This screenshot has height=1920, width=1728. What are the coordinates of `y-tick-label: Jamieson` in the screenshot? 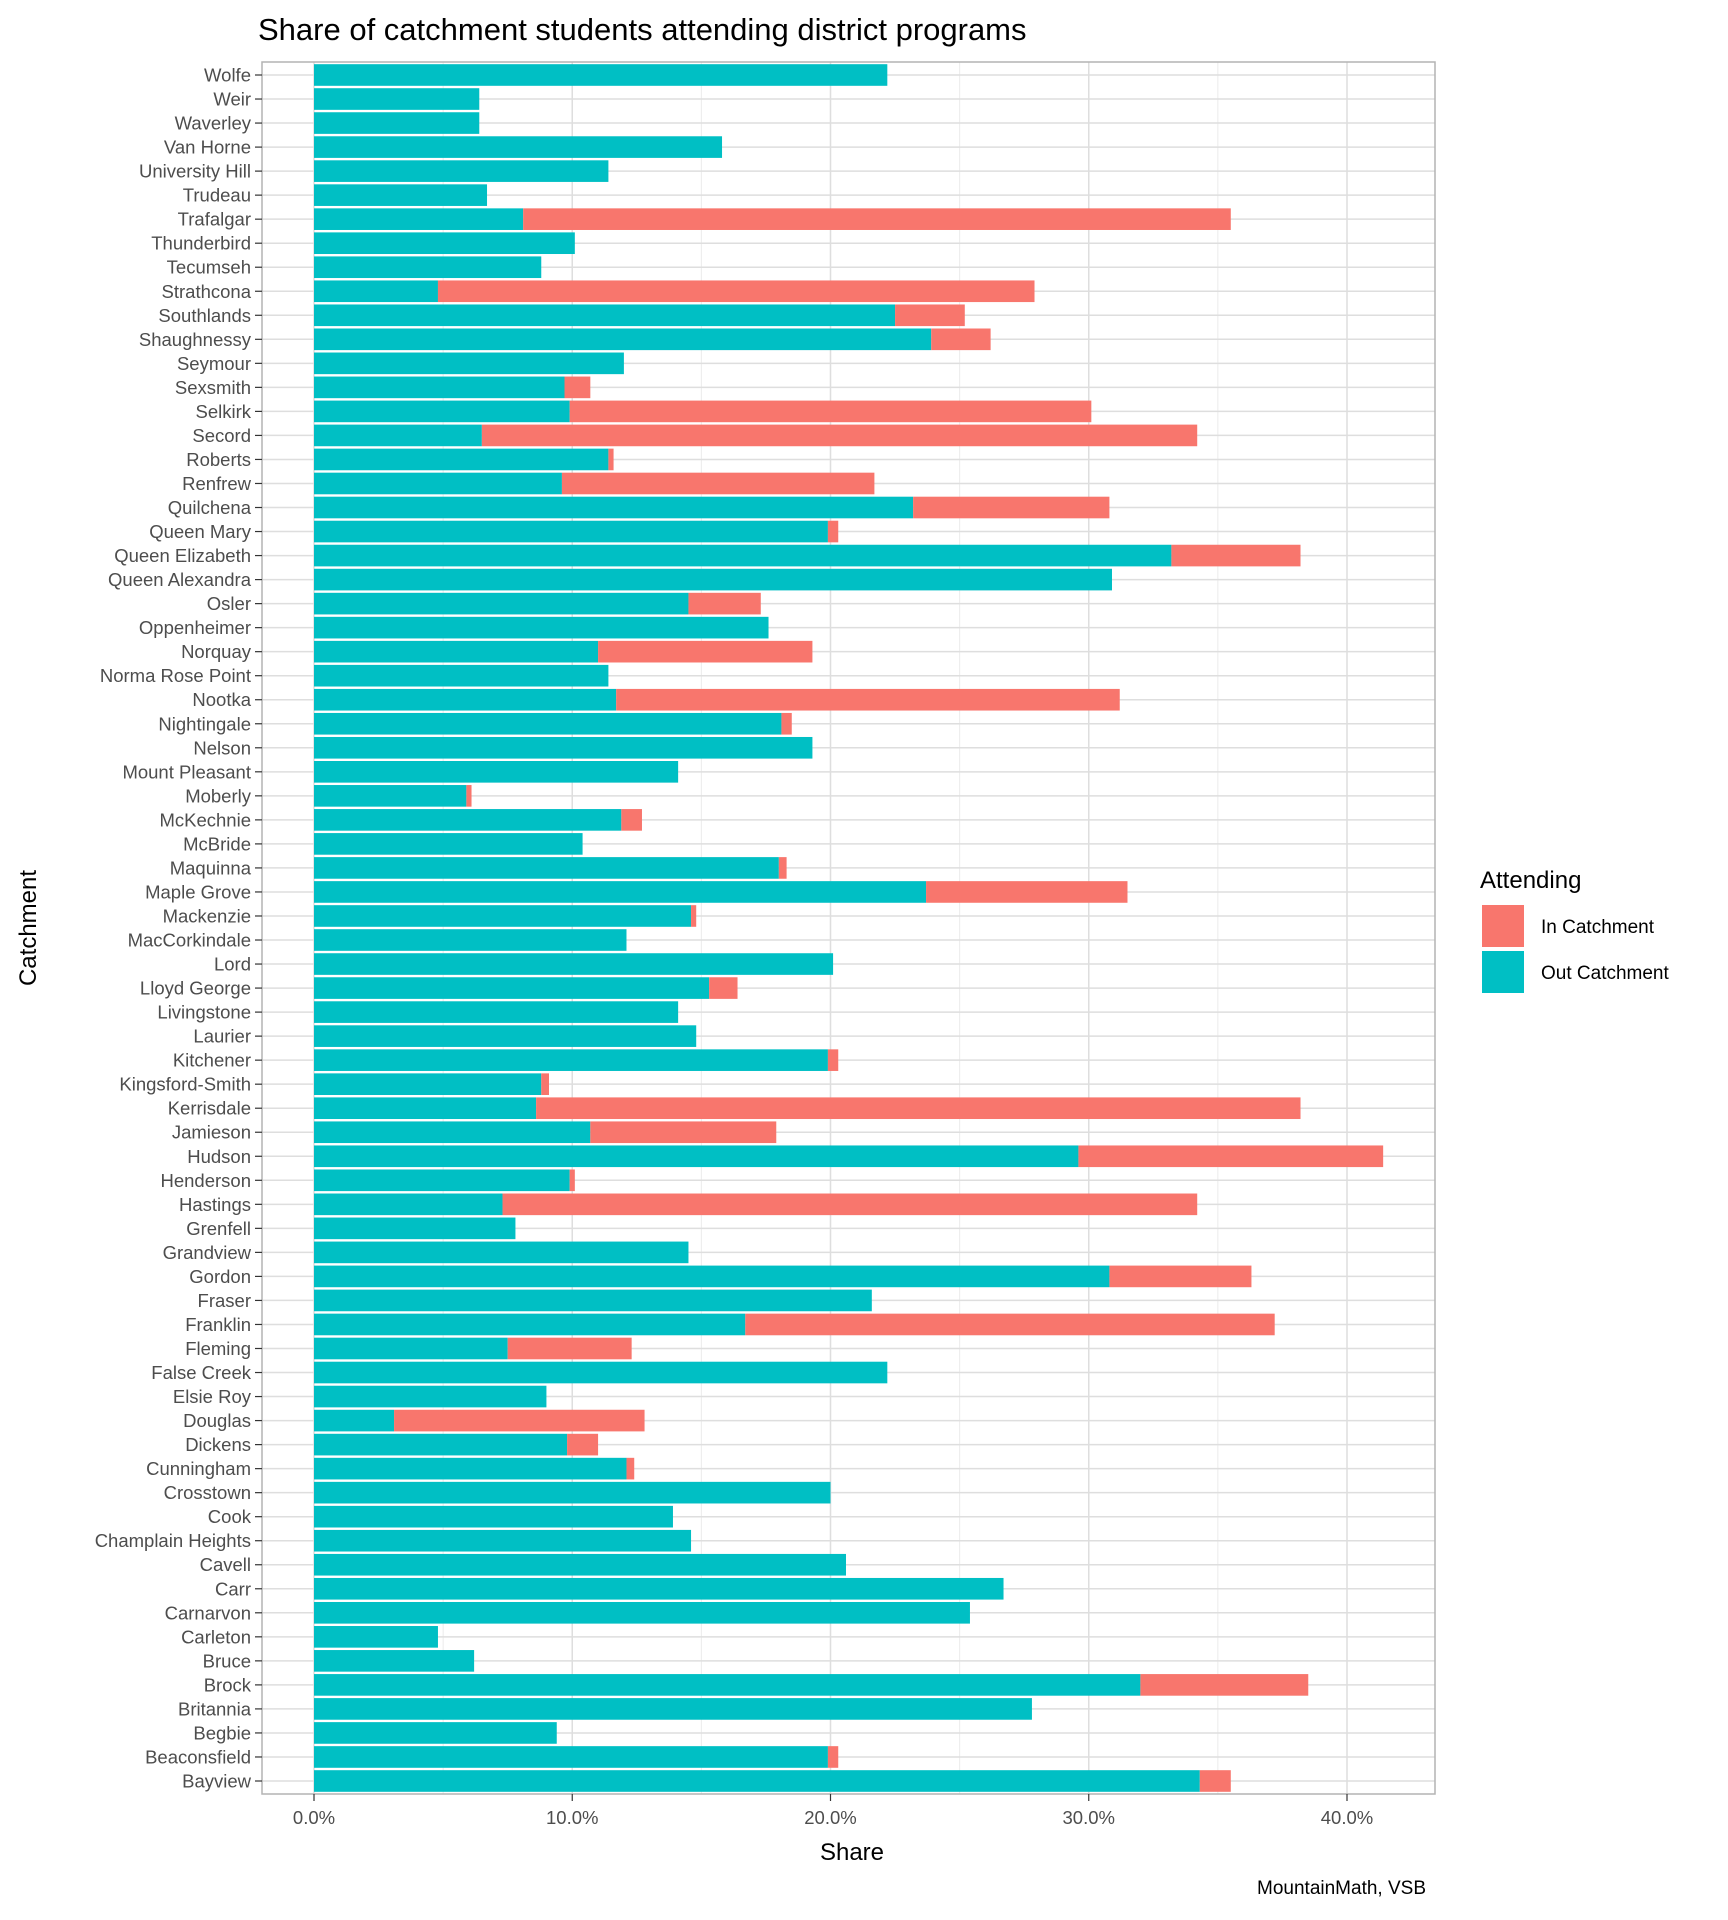 It's located at (211, 1132).